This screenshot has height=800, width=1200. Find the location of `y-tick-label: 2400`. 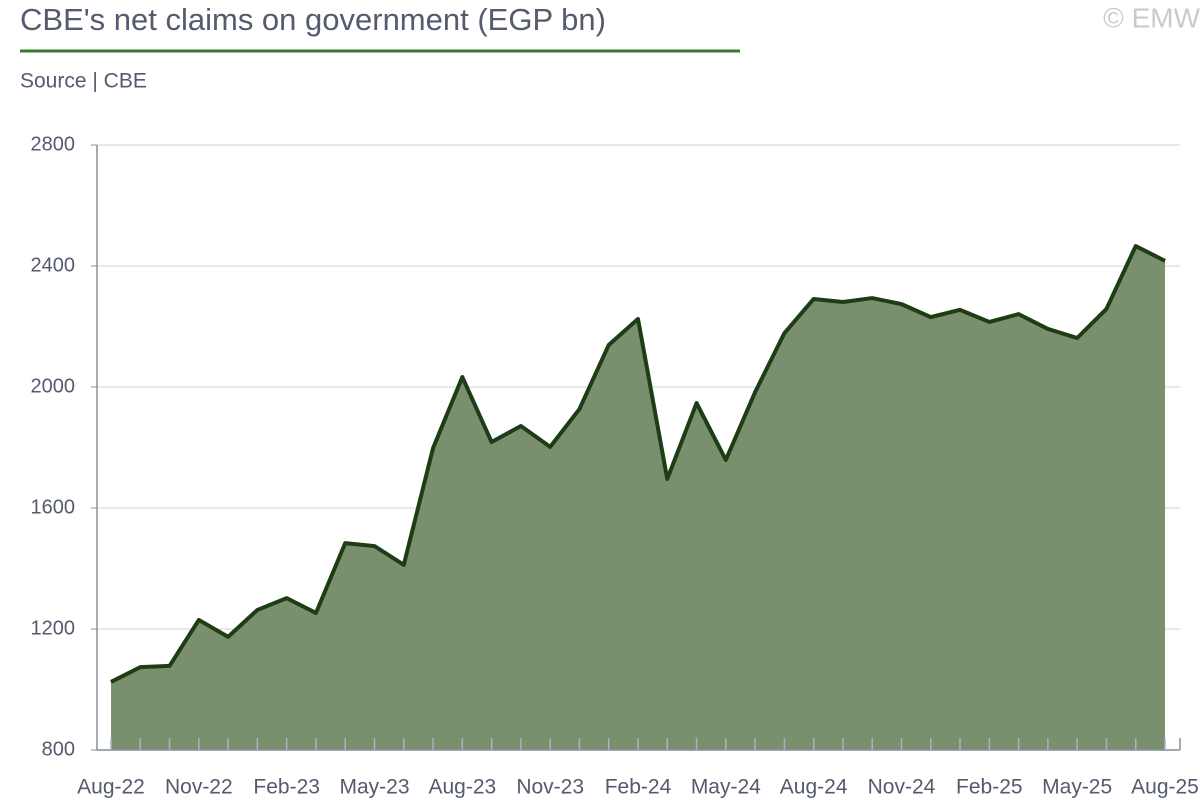

y-tick-label: 2400 is located at coordinates (53, 265).